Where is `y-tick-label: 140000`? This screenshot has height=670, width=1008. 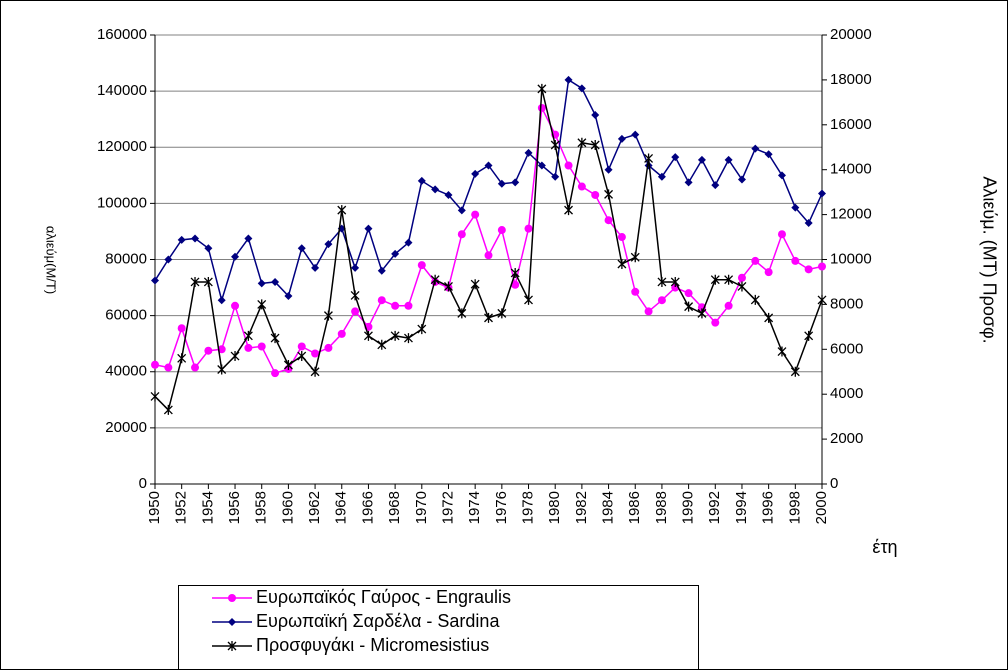 y-tick-label: 140000 is located at coordinates (122, 90).